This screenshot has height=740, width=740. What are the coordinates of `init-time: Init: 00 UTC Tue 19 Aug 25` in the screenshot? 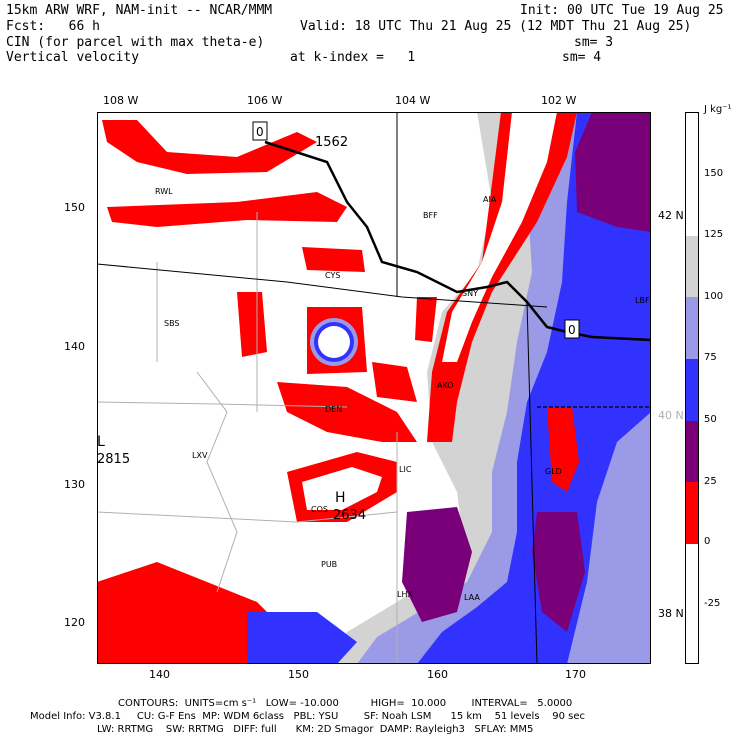 It's located at (622, 10).